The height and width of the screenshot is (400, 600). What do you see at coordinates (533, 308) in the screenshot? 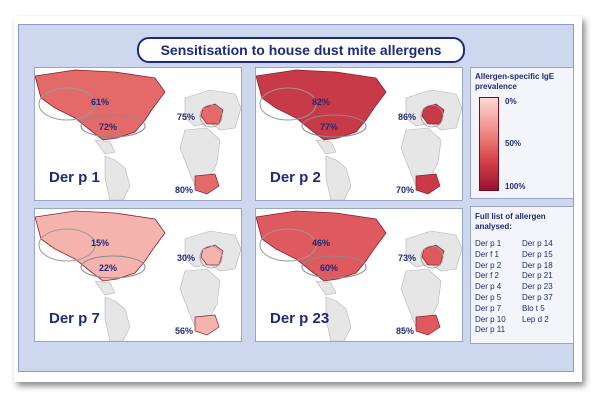
I see `allergen-list-item: Blo t 5` at bounding box center [533, 308].